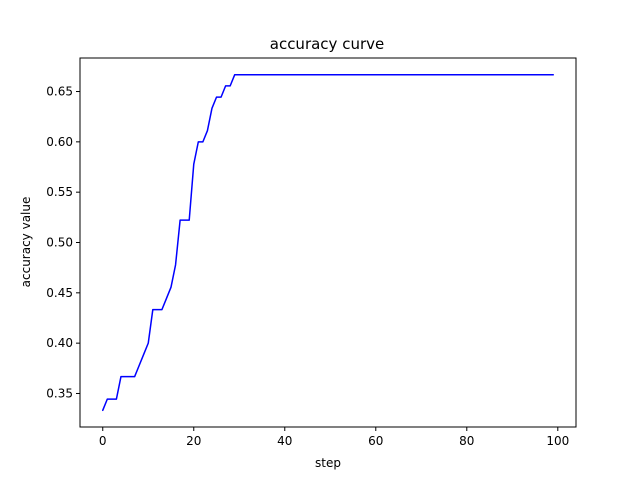  I want to click on y-axis-ticks: 0.35 0.40 0.45 0.50 0.55 0.60 0.65, so click(63, 242).